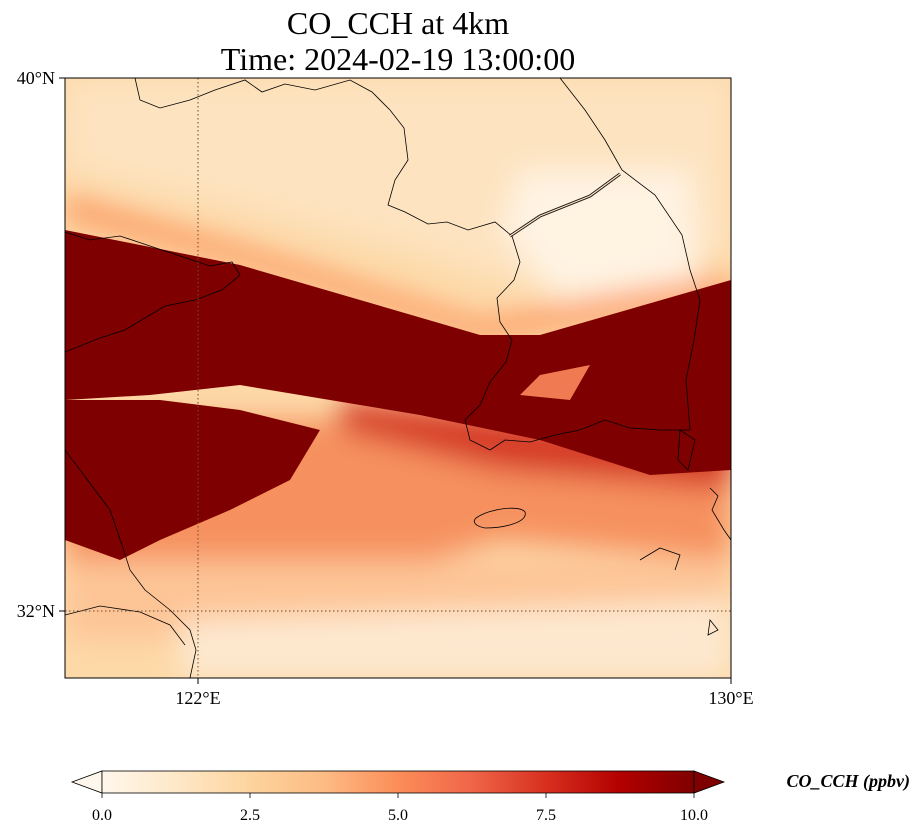 The width and height of the screenshot is (921, 836). I want to click on colorbar-tick-label: 5.0, so click(398, 815).